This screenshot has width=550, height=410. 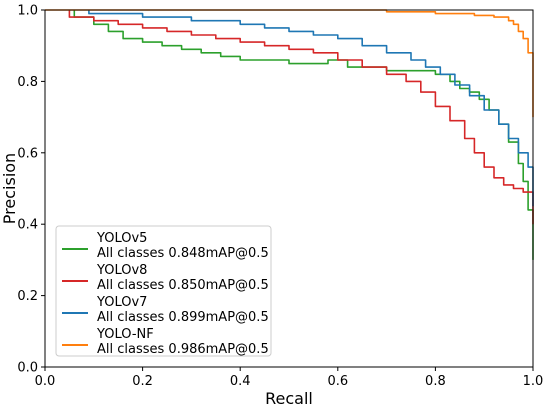 I want to click on x-tick-label: 1.0, so click(x=533, y=381).